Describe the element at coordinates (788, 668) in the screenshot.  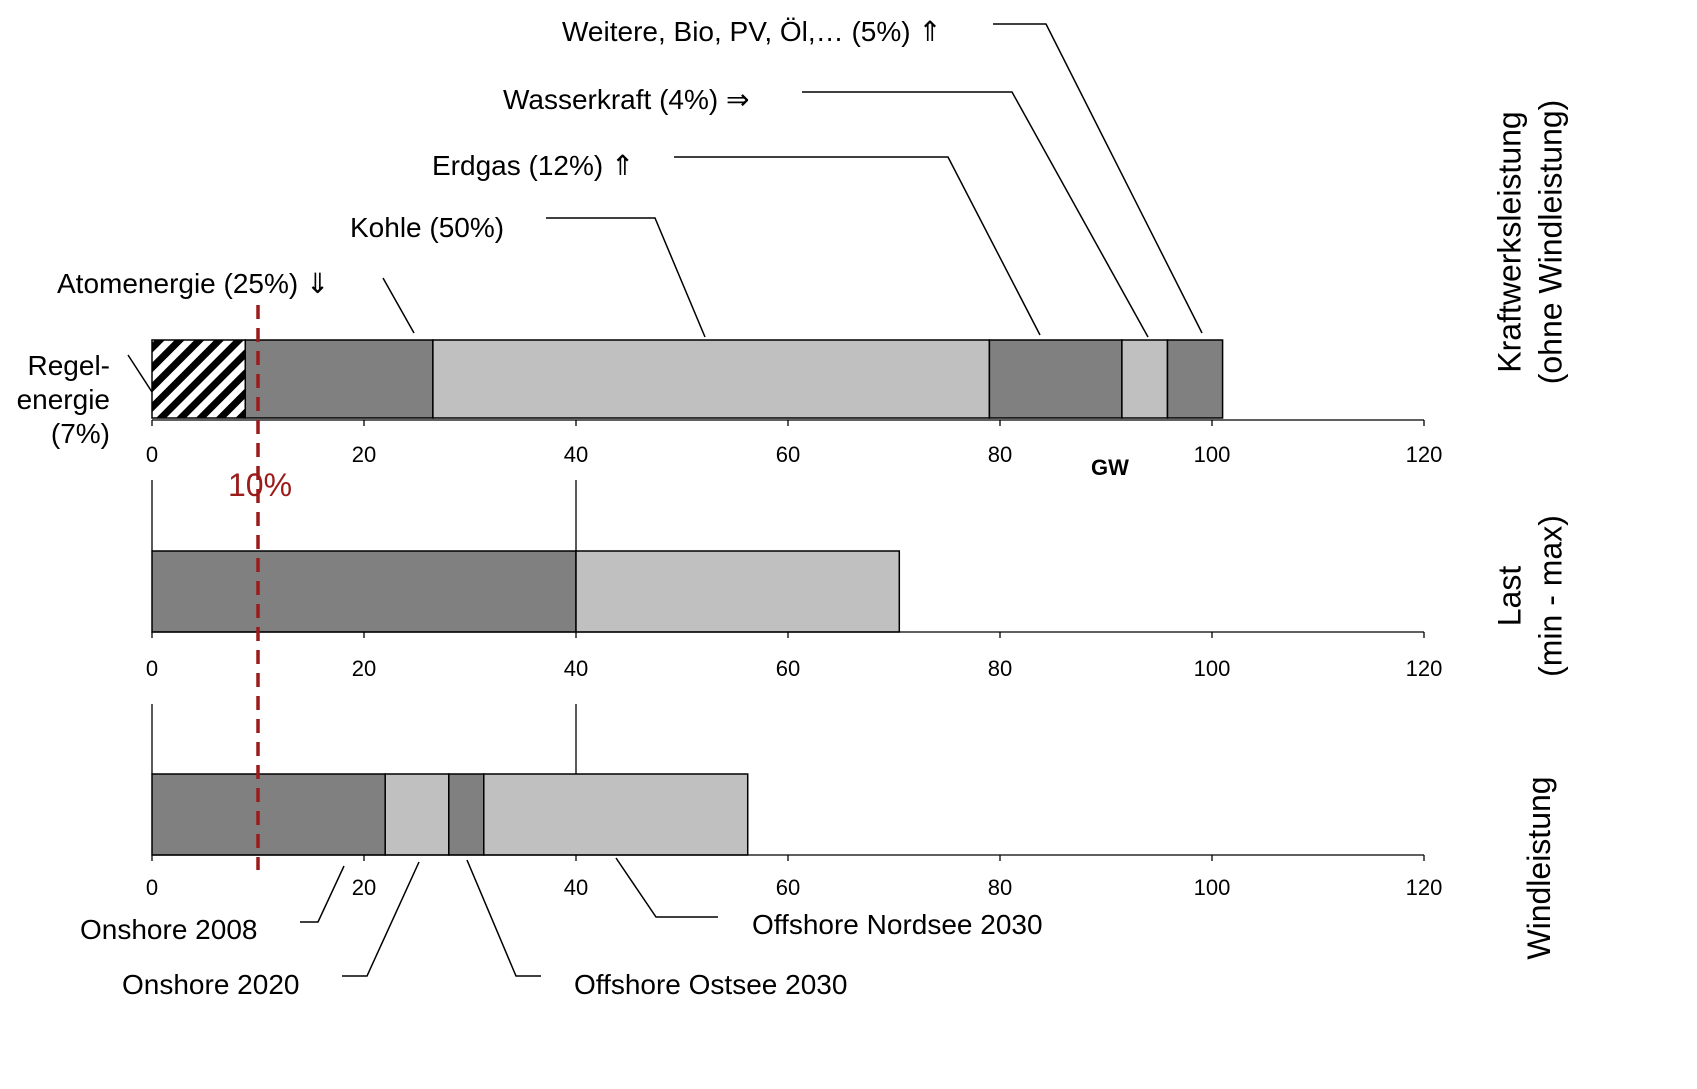
I see `tick-label-p2-4: 60` at that location.